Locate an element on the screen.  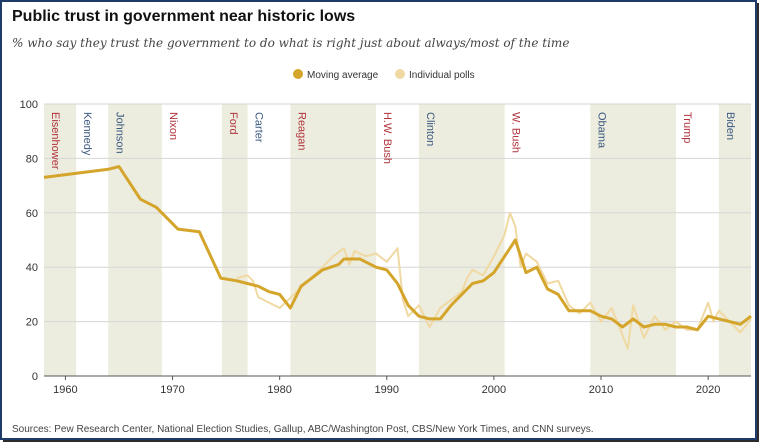
x-tick-label: 1990 is located at coordinates (387, 390).